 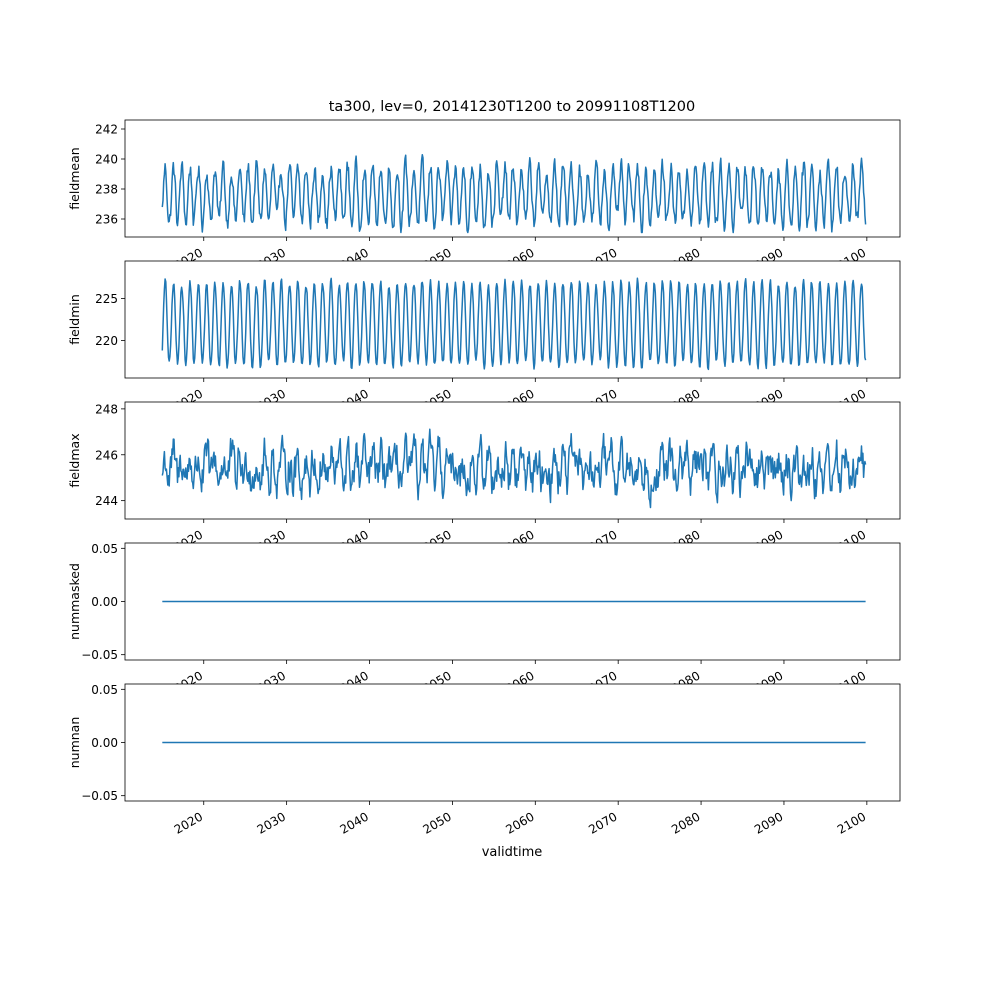 What do you see at coordinates (271, 822) in the screenshot?
I see `x-tick-label: 2030` at bounding box center [271, 822].